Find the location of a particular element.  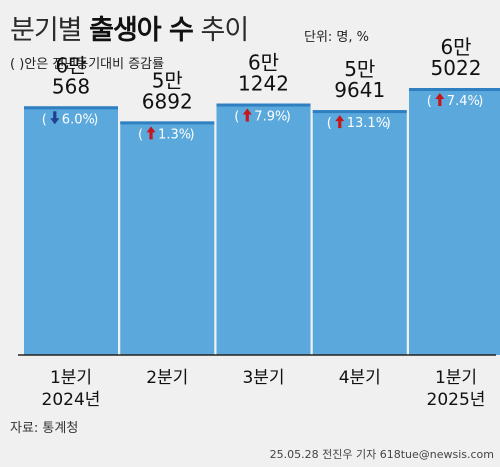

x-tick-label: 2024년 is located at coordinates (71, 400).